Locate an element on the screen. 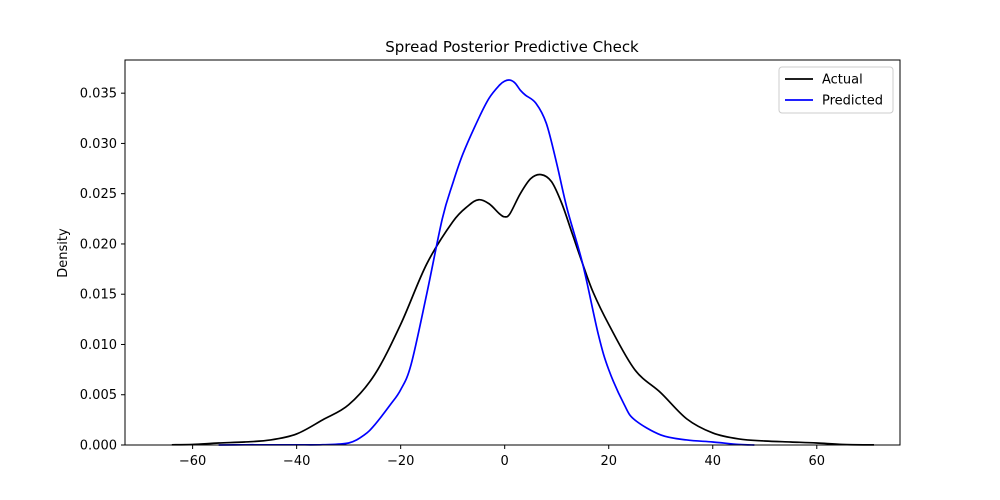  y-tick-label: 0.000 is located at coordinates (98, 446).